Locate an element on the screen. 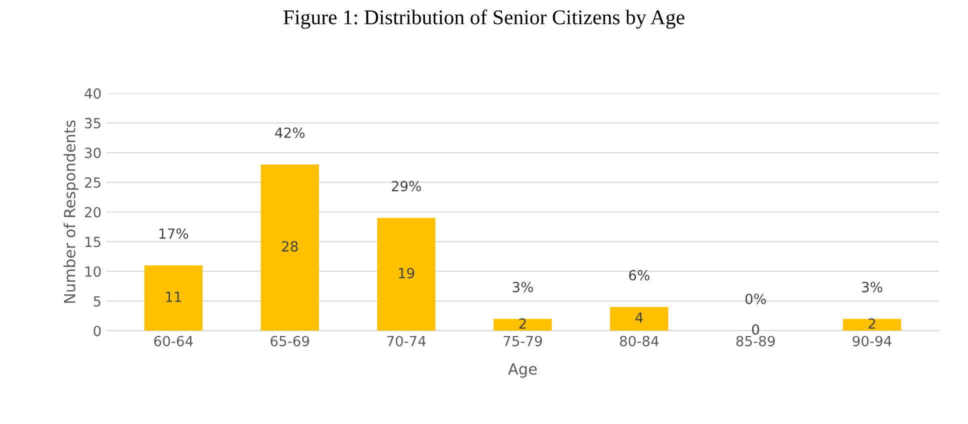  y-tick-label: 15 is located at coordinates (92, 242).